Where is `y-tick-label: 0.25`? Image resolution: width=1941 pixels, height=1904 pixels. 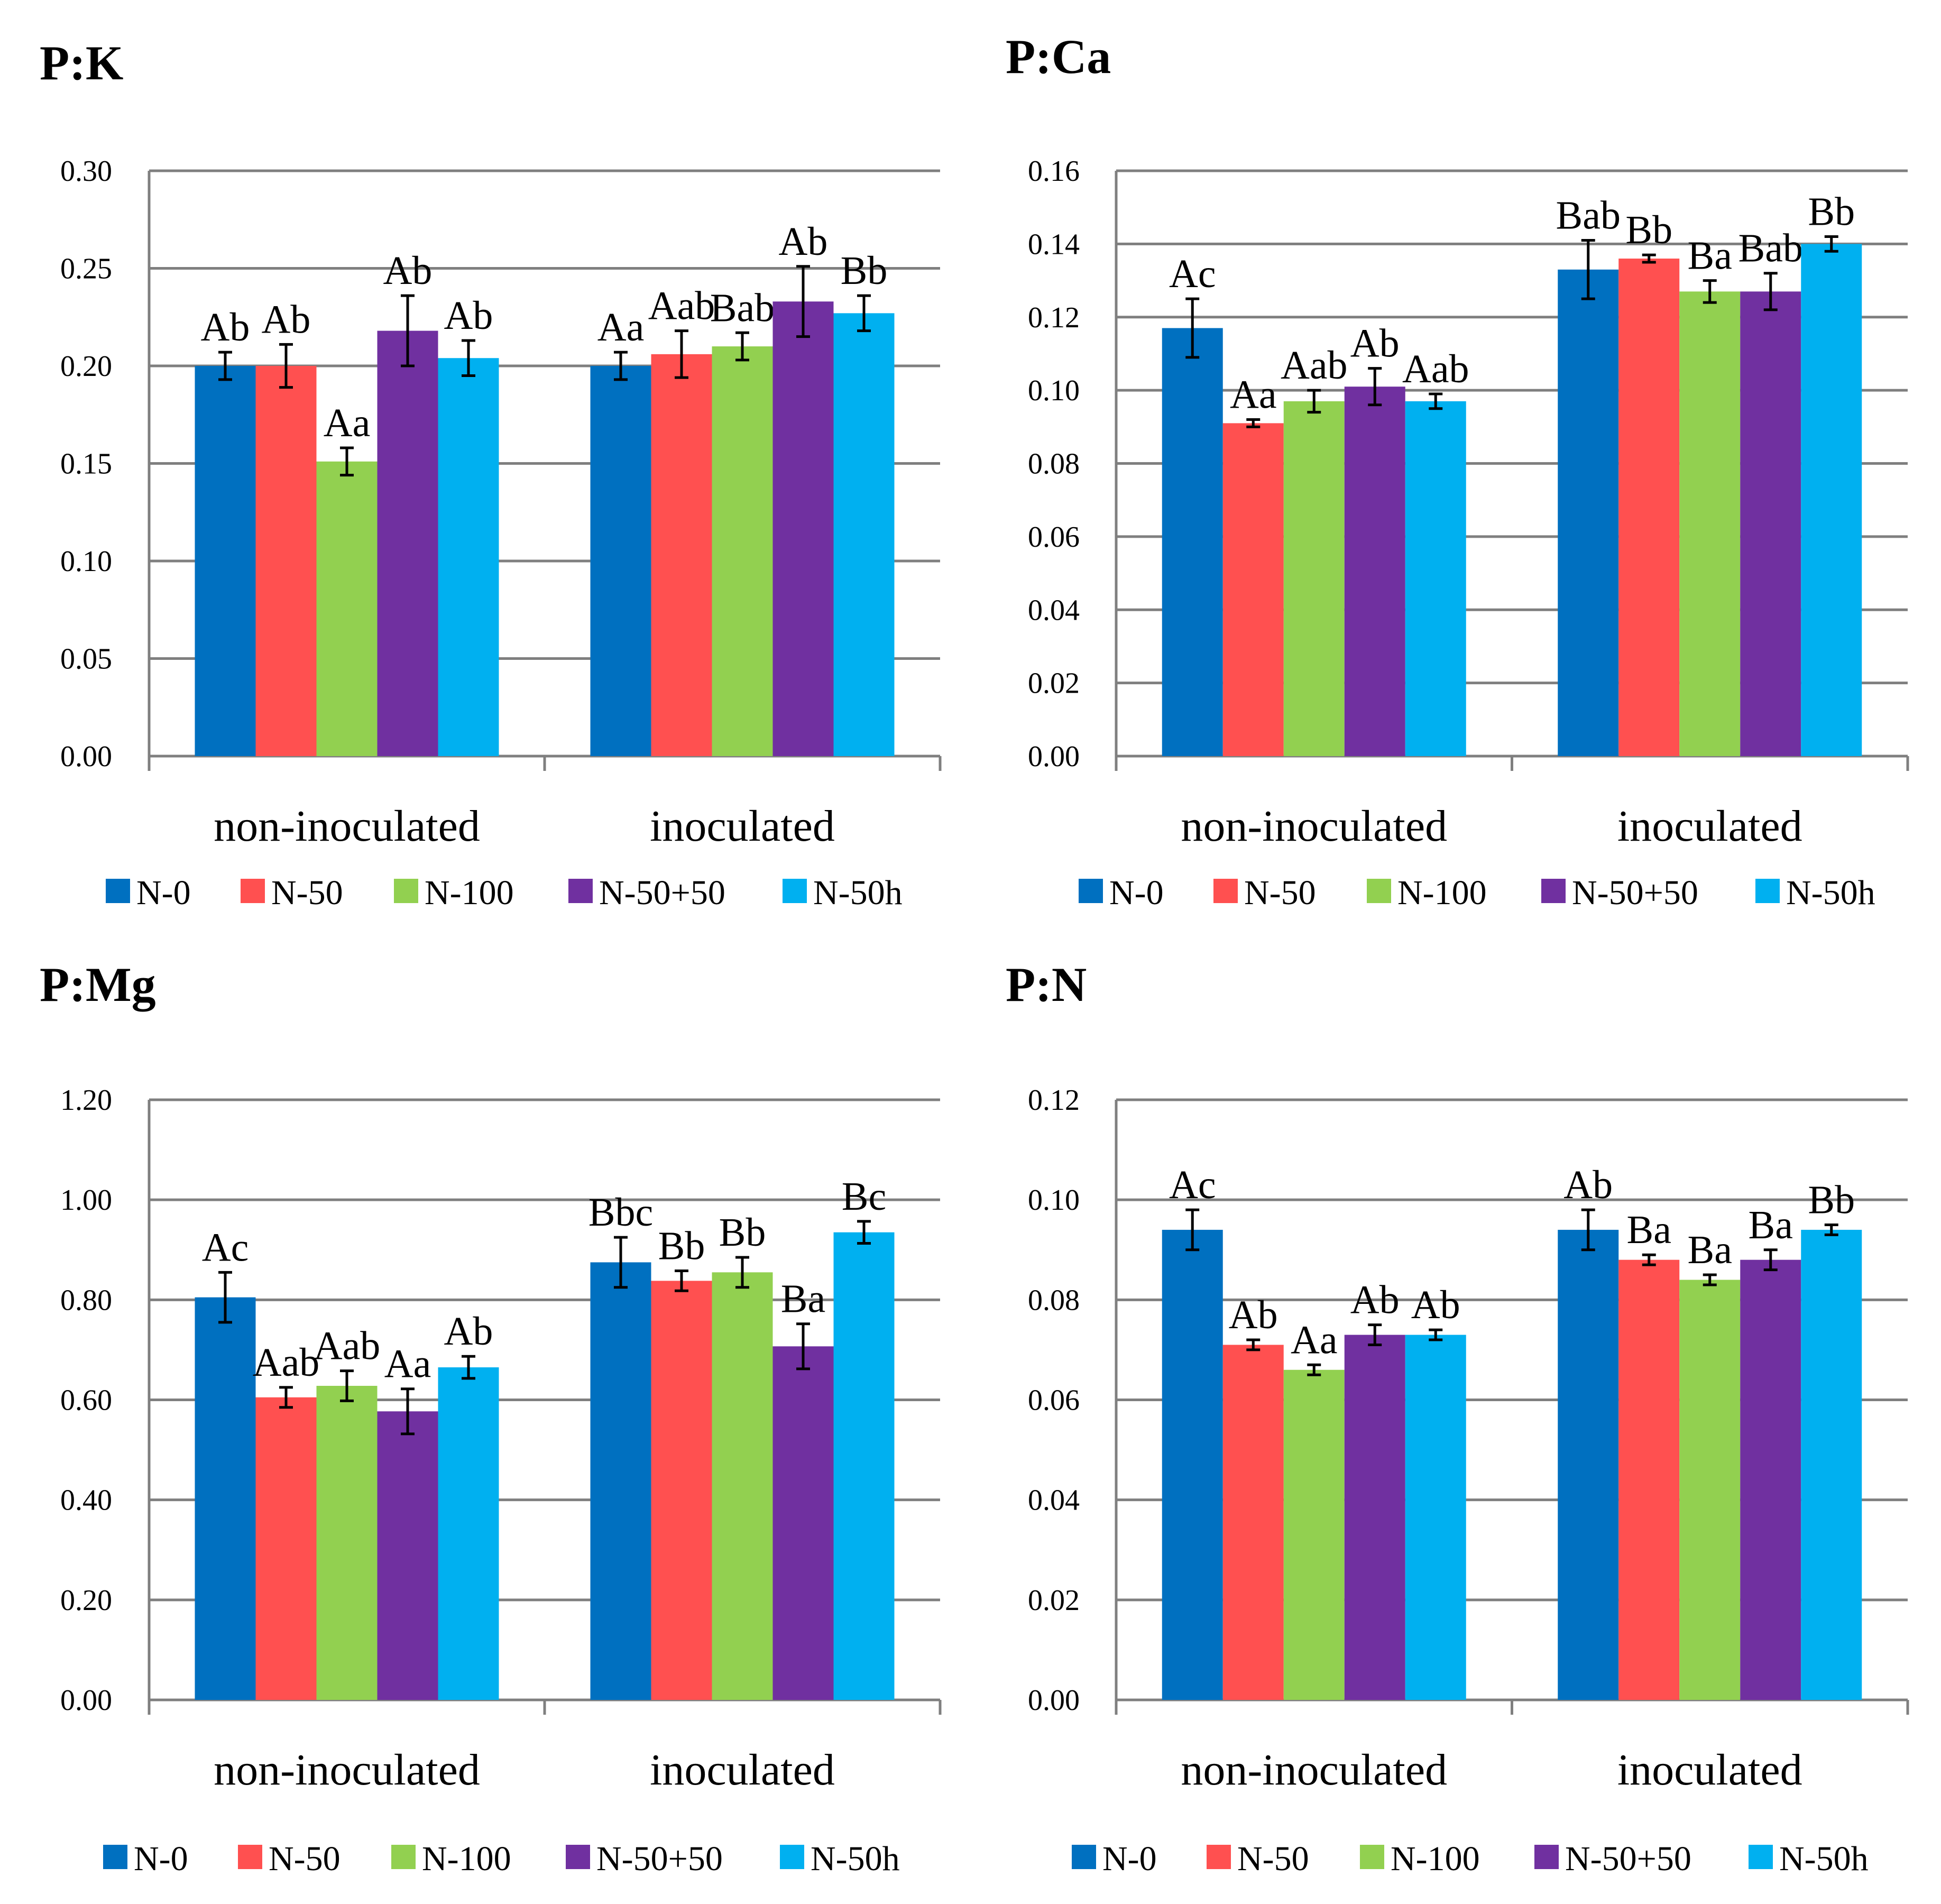 y-tick-label: 0.25 is located at coordinates (86, 269).